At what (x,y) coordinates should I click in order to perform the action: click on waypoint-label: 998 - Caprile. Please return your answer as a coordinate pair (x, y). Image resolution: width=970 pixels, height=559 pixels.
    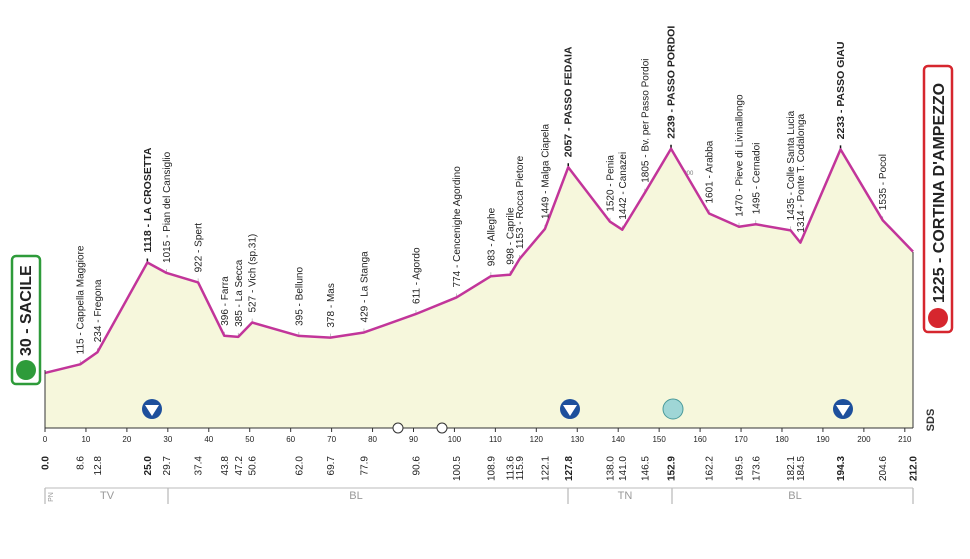
    Looking at the image, I should click on (511, 236).